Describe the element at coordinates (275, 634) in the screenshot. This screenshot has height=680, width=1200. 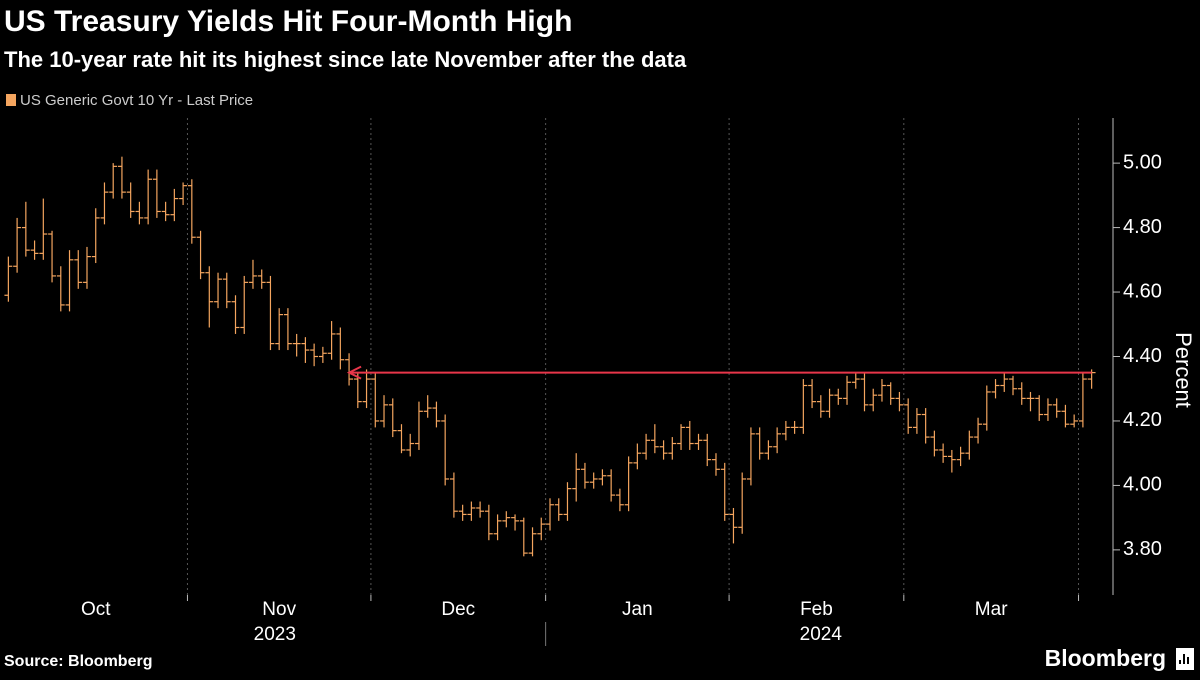
I see `year-label: 2023` at that location.